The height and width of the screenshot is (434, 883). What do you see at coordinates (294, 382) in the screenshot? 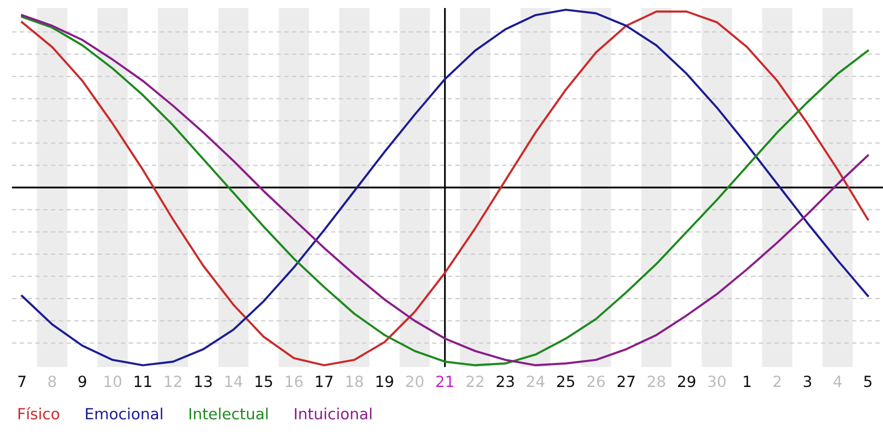
I see `x-tick-label: 16` at bounding box center [294, 382].